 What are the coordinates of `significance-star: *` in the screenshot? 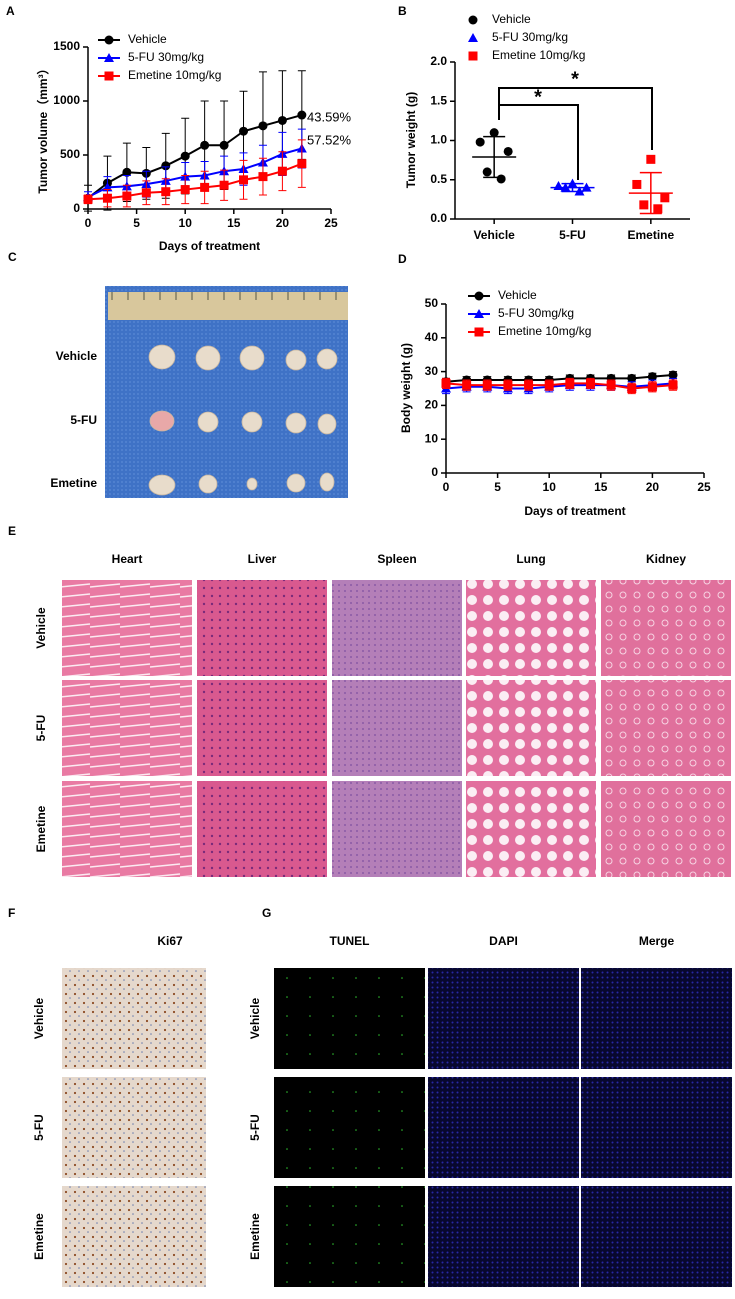 It's located at (575, 79).